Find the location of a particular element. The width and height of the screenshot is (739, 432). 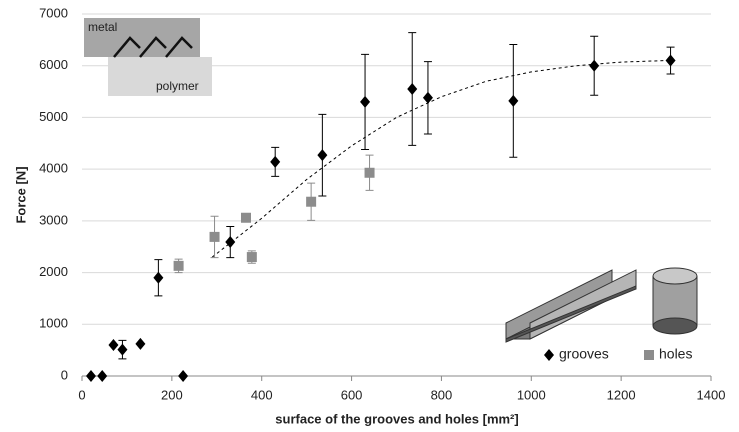

legend-label: holes is located at coordinates (675, 354).